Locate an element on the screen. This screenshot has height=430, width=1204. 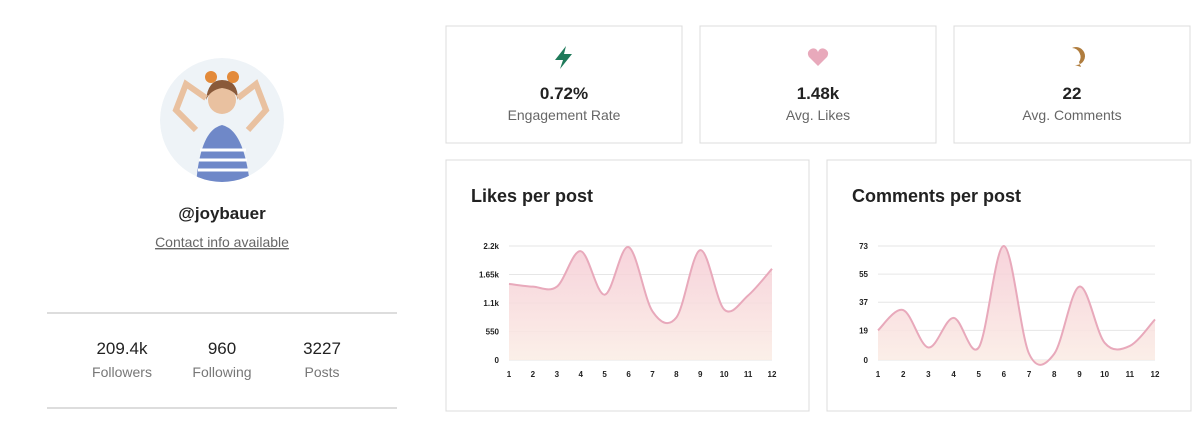
stat-value: 3227 is located at coordinates (322, 348).